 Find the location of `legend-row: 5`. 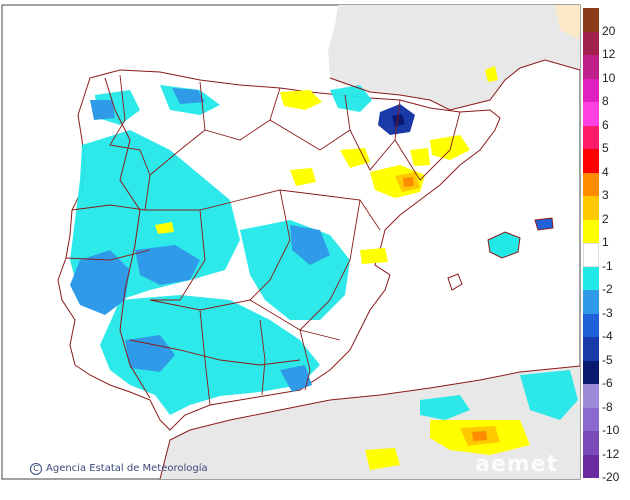

legend-row: 5 is located at coordinates (605, 140).